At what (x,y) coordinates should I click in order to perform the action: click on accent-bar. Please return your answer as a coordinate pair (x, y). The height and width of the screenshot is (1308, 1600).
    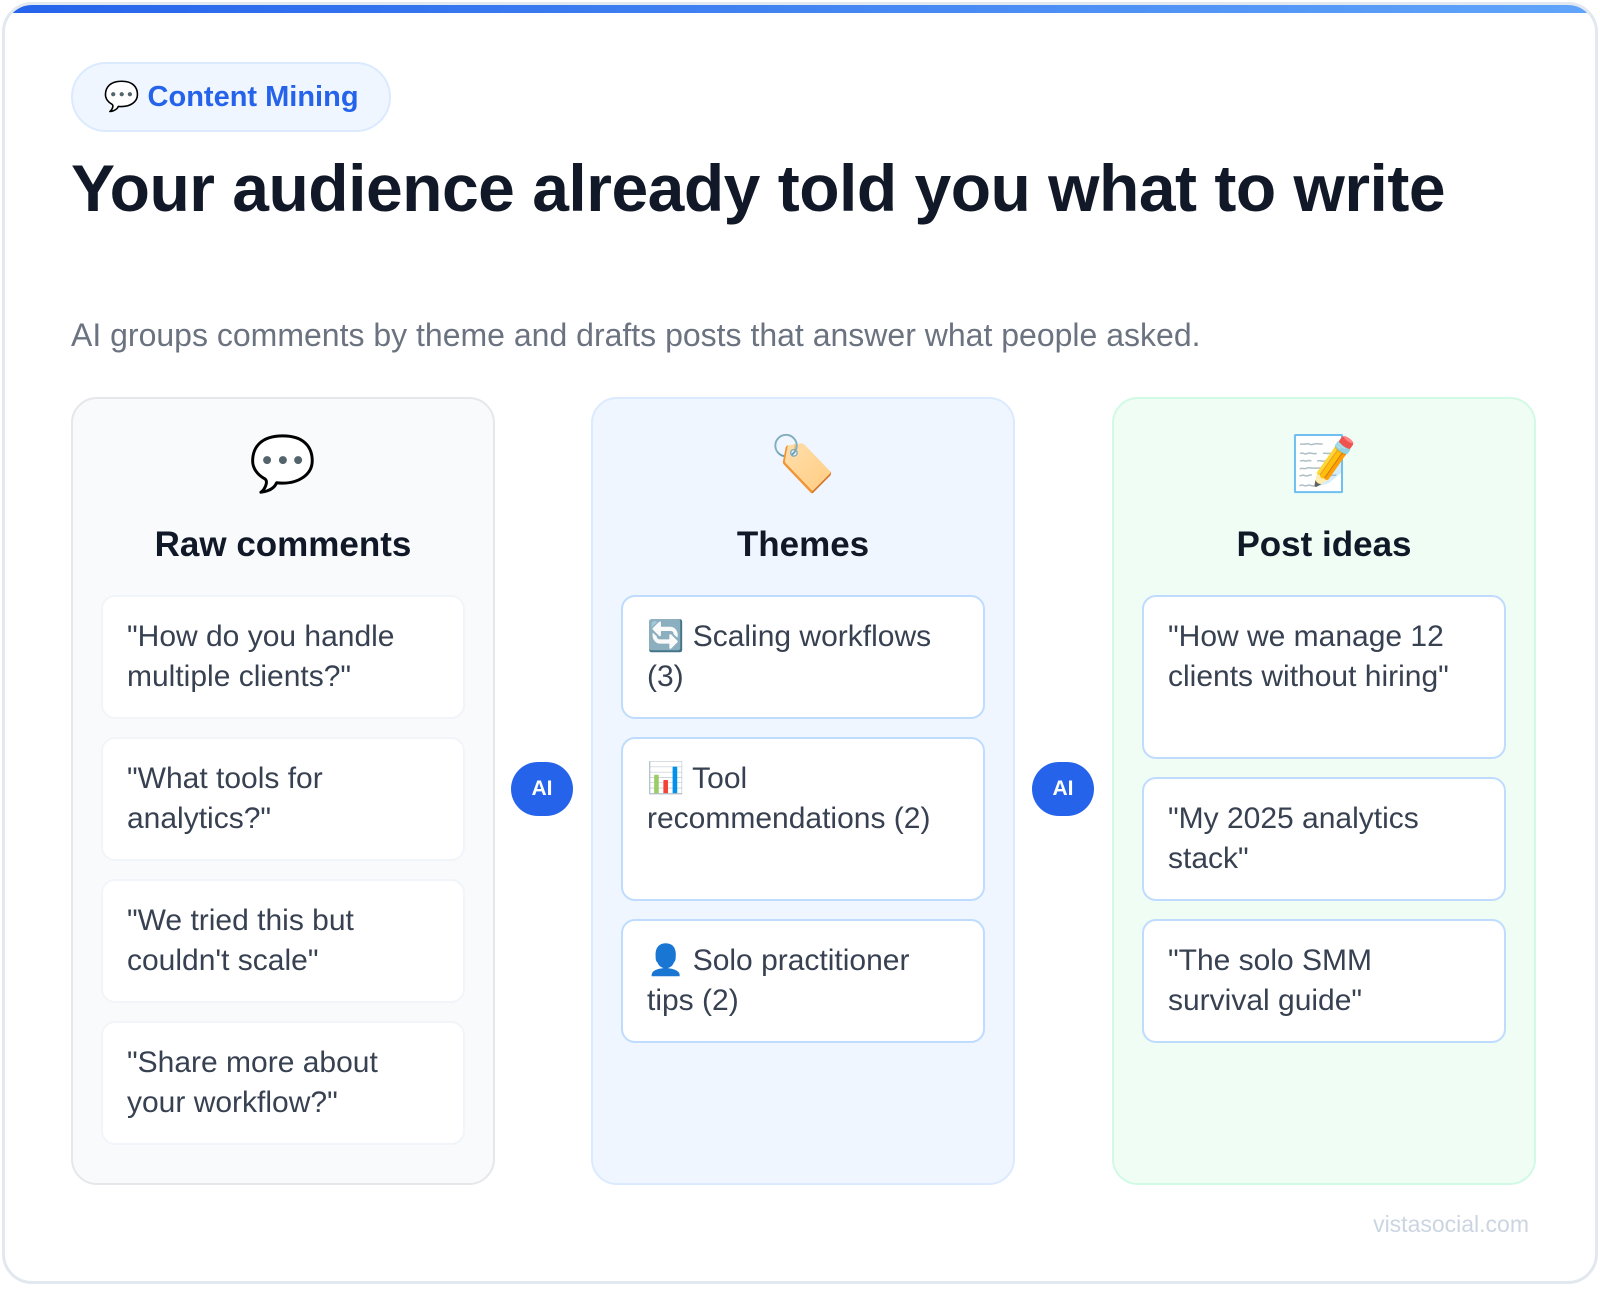
    Looking at the image, I should click on (800, 9).